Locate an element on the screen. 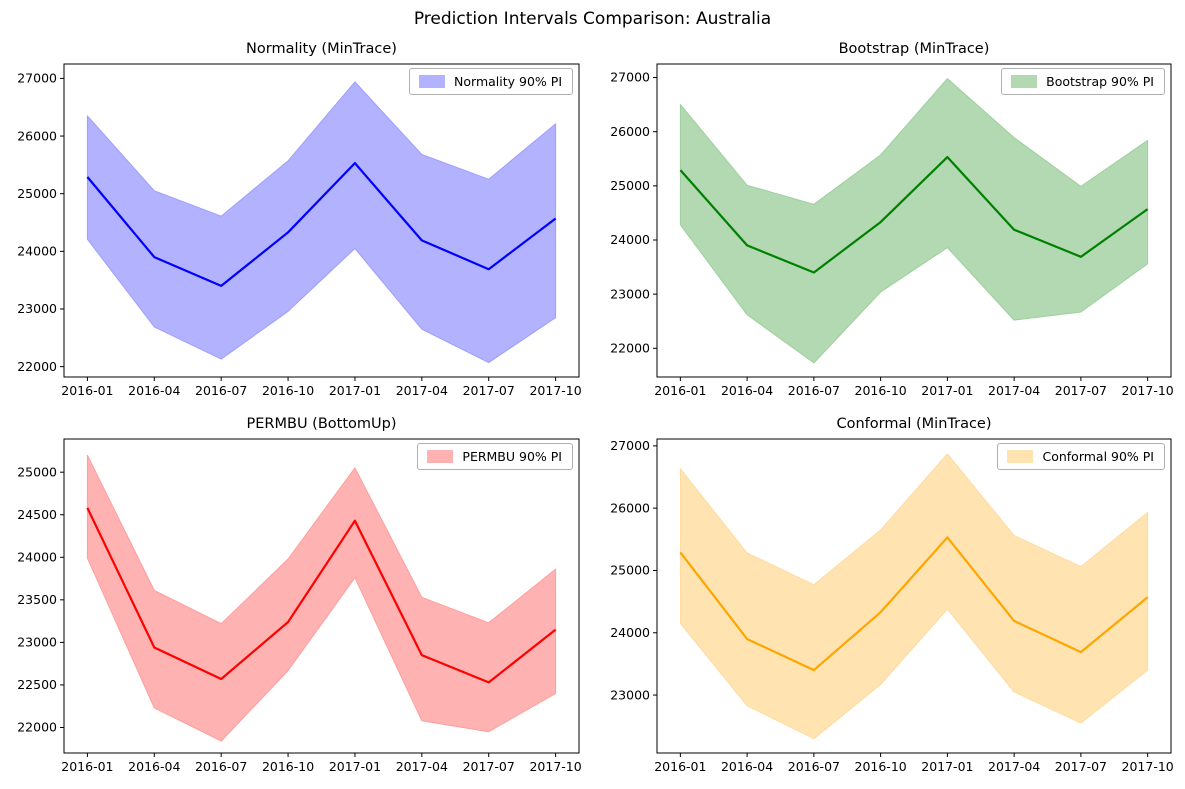 The width and height of the screenshot is (1185, 789). y-tick-label-2: 23000 is located at coordinates (37, 642).